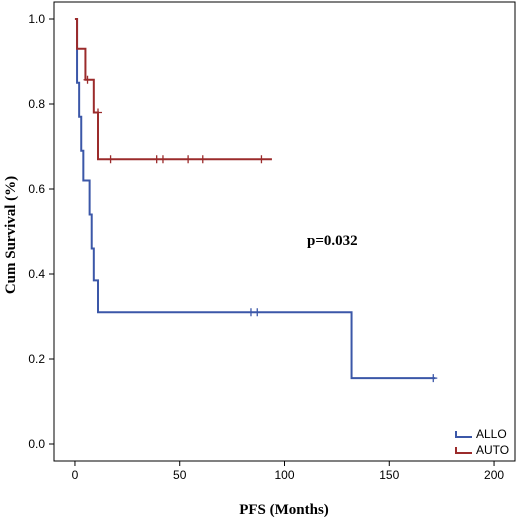 Image resolution: width=520 pixels, height=524 pixels. Describe the element at coordinates (284, 475) in the screenshot. I see `x-tick-label: 100` at that location.